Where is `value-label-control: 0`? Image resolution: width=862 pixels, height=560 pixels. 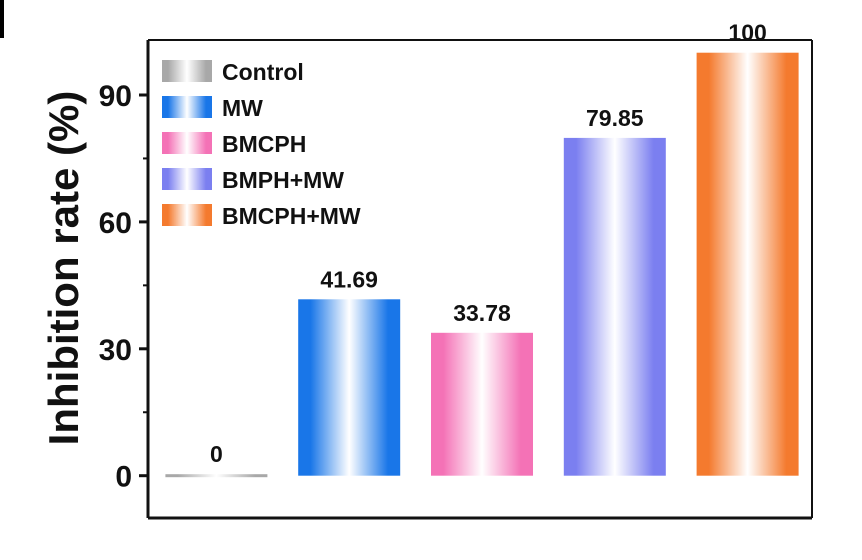
value-label-control: 0 is located at coordinates (216, 454).